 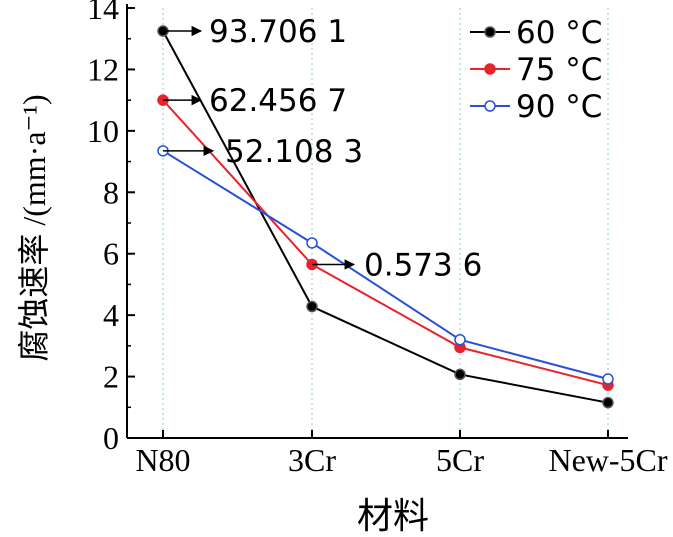 What do you see at coordinates (103, 131) in the screenshot?
I see `y-tick-label-10: 10` at bounding box center [103, 131].